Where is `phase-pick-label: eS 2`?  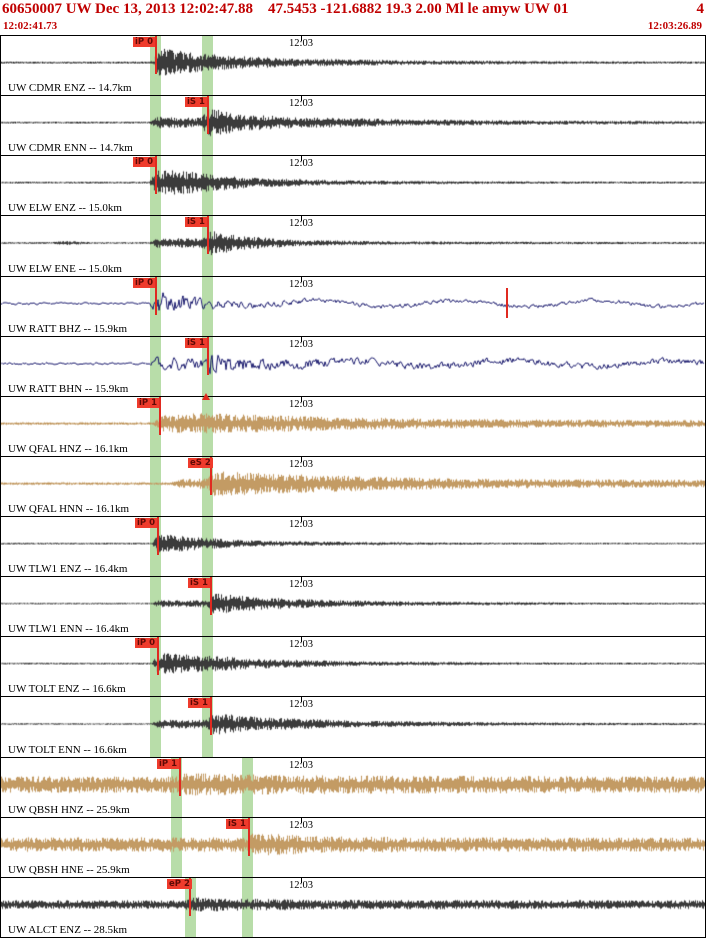
phase-pick-label: eS 2 is located at coordinates (200, 462).